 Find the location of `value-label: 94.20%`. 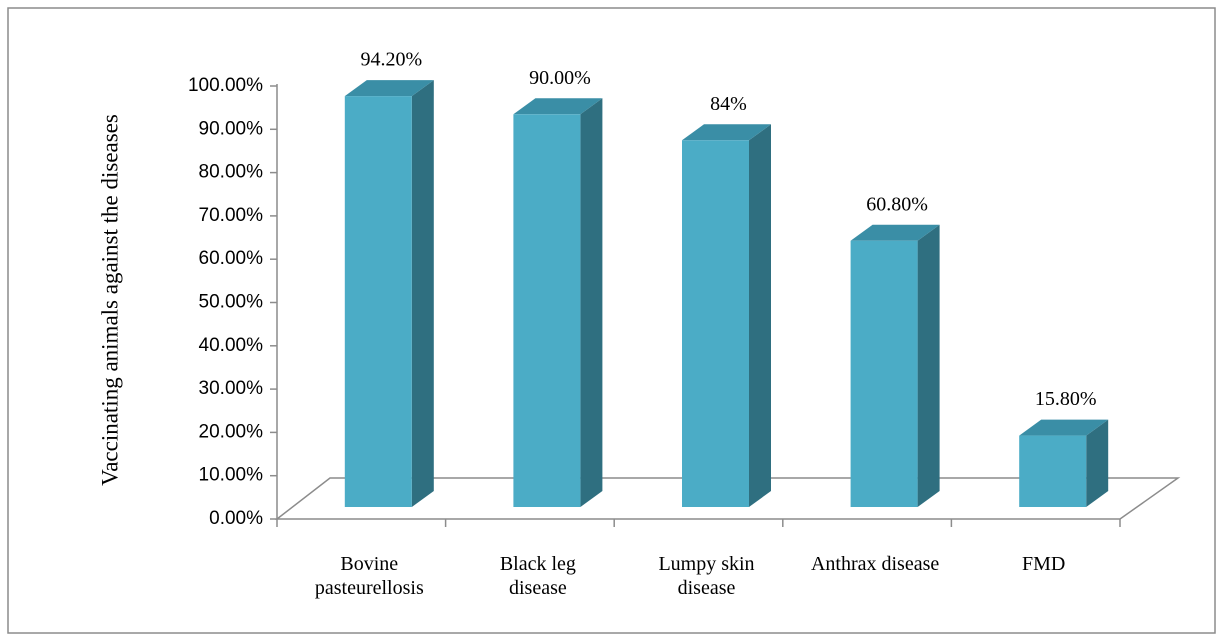

value-label: 94.20% is located at coordinates (391, 60).